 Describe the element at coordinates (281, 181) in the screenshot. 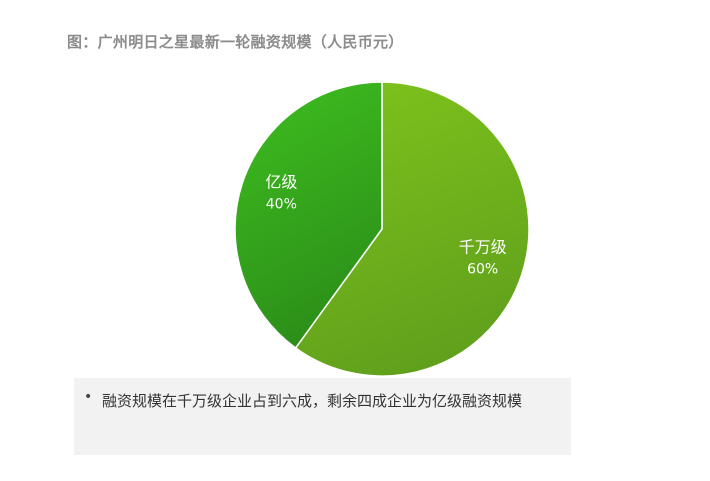

I see `slice-category-label: 亿级` at that location.